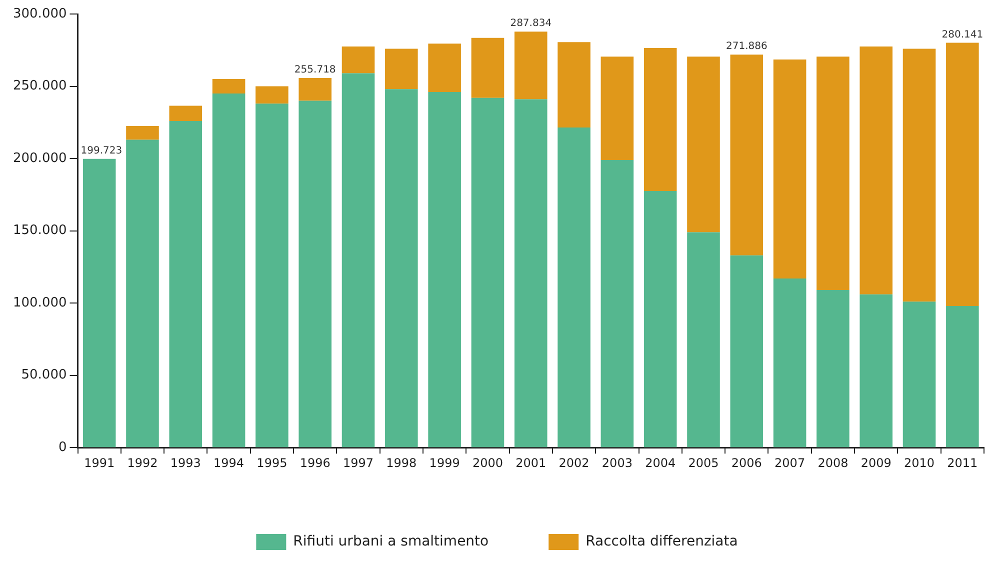  Describe the element at coordinates (39, 86) in the screenshot. I see `y-tick-label: 250.000` at that location.